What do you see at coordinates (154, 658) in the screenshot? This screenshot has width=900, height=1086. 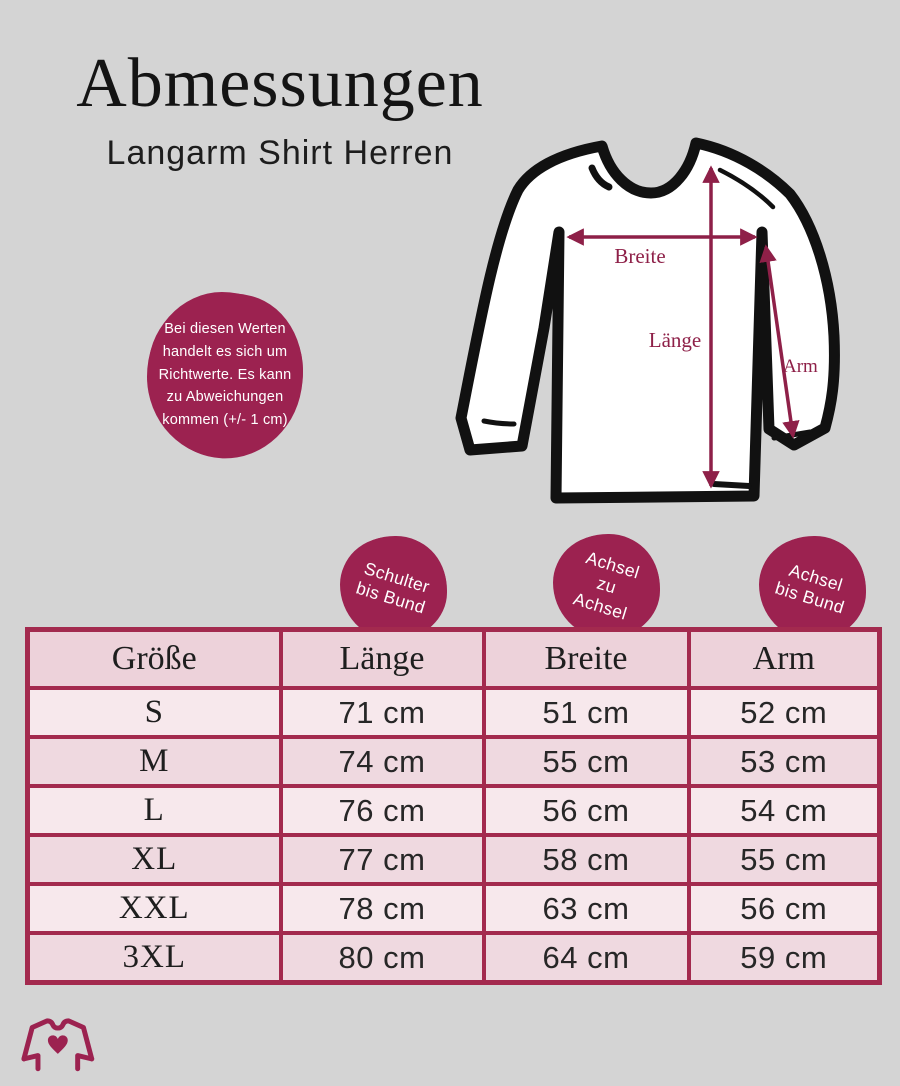 I see `header-groesse: Größe` at bounding box center [154, 658].